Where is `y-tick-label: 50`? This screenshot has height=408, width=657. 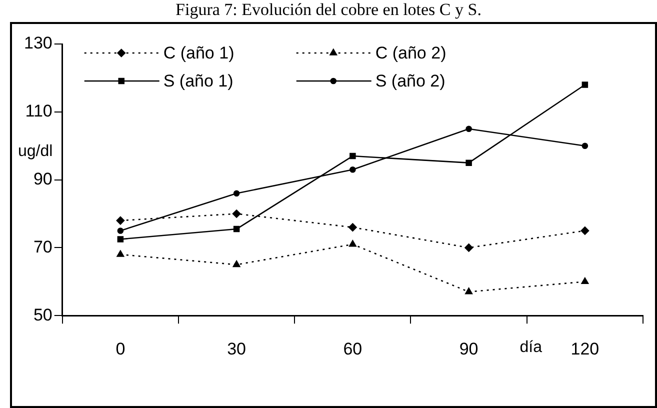 y-tick-label: 50 is located at coordinates (42, 314).